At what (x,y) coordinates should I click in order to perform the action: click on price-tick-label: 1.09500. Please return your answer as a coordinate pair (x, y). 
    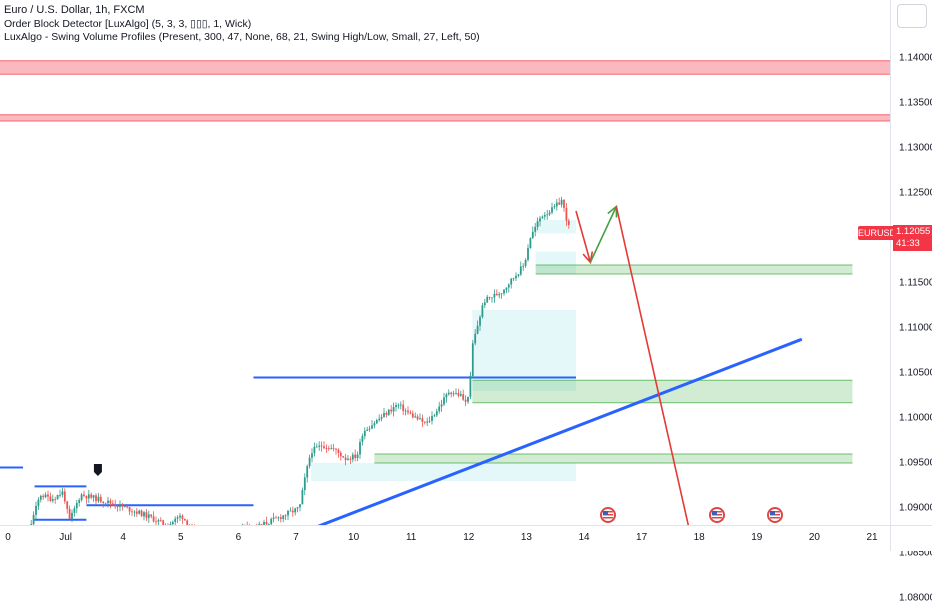
    Looking at the image, I should click on (915, 463).